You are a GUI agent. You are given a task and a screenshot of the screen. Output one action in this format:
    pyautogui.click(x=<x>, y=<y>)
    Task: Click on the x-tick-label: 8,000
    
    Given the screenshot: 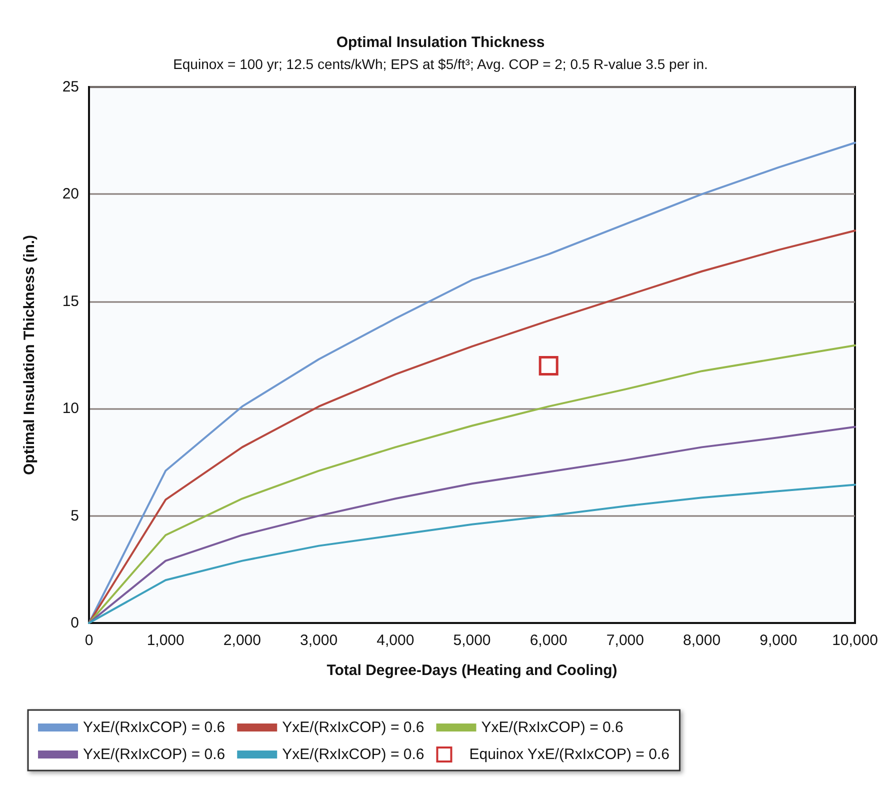 What is the action you would take?
    pyautogui.click(x=702, y=640)
    